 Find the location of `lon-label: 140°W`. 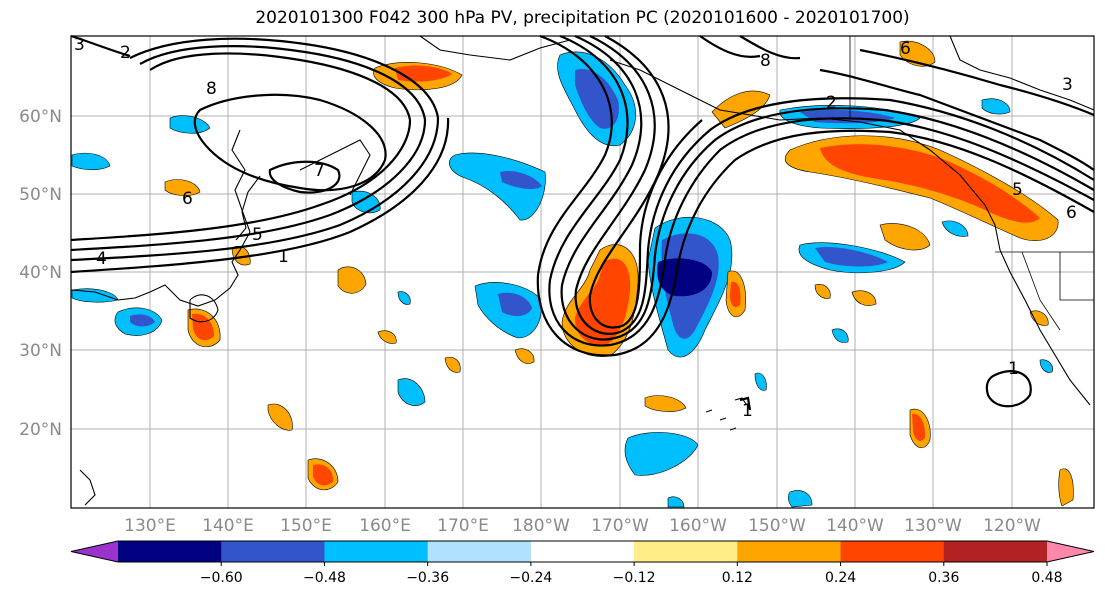

lon-label: 140°W is located at coordinates (855, 526).